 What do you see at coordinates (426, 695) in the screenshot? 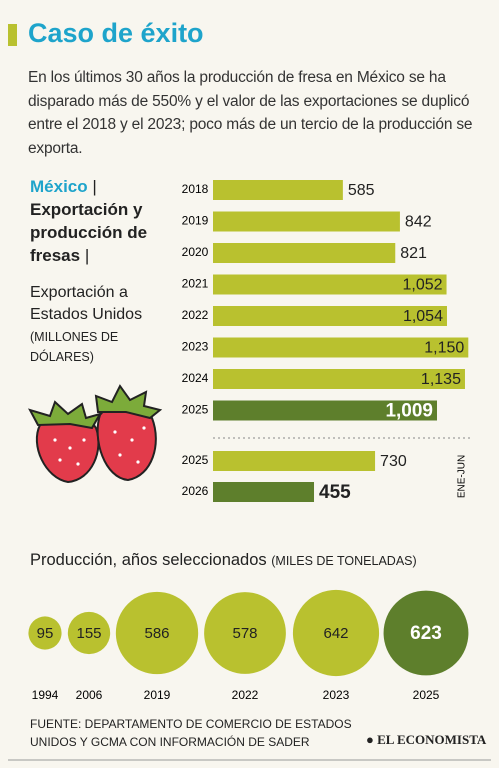
I see `x-tick-label: 2025` at bounding box center [426, 695].